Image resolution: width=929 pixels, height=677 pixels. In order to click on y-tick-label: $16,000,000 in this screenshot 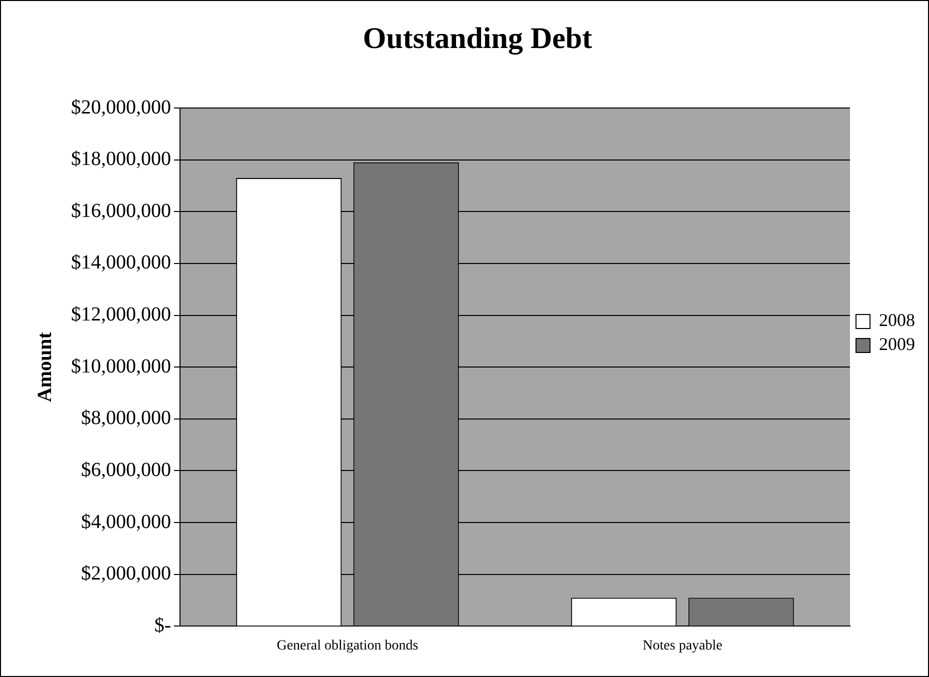, I will do `click(121, 211)`.